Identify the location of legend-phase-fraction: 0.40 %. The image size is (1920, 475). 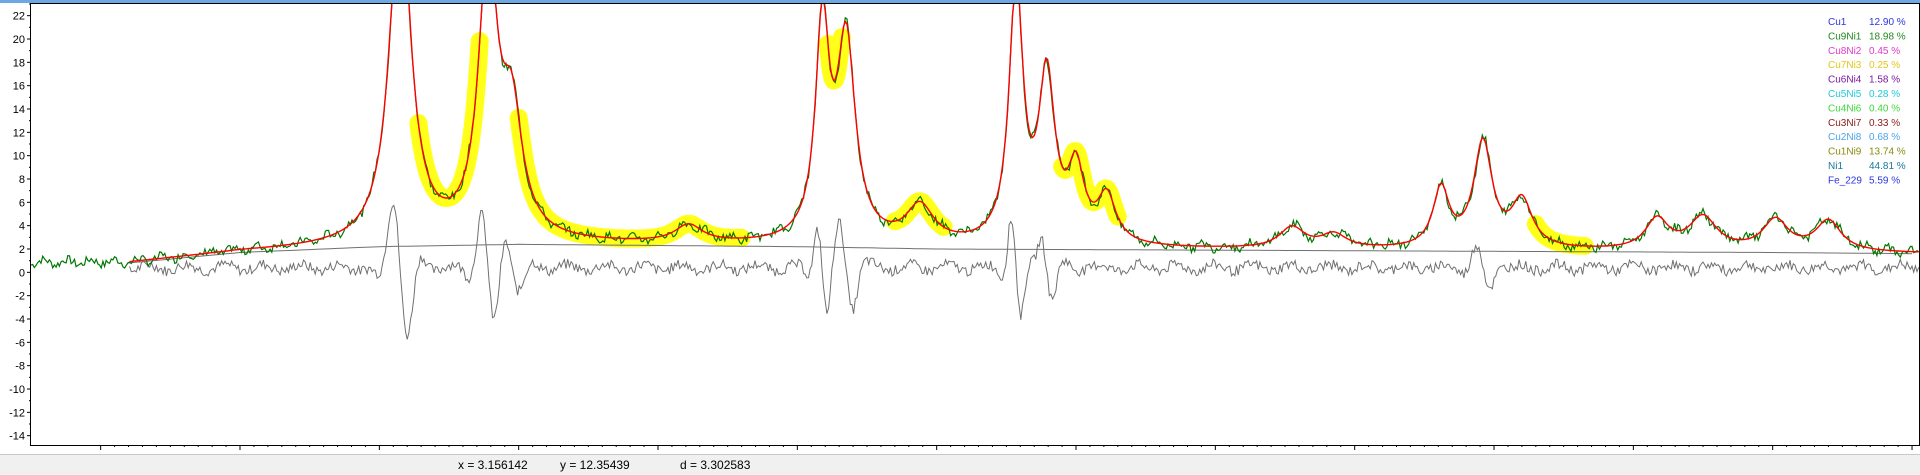
(1884, 108).